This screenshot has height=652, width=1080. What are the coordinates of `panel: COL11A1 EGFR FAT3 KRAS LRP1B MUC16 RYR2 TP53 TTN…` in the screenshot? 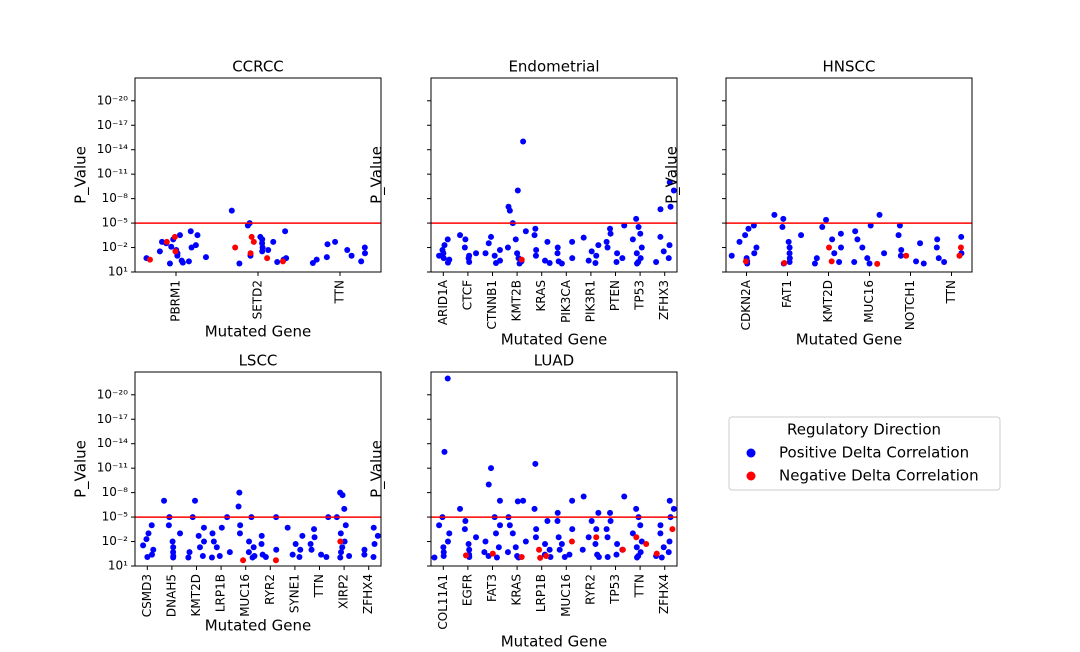 It's located at (523, 501).